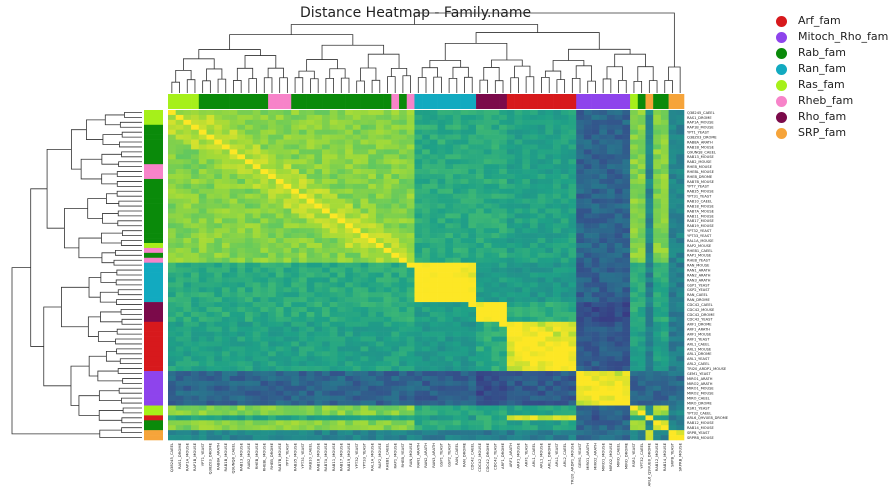 The height and width of the screenshot is (503, 893). What do you see at coordinates (279, 101) in the screenshot?
I see `column-family-swatch` at bounding box center [279, 101].